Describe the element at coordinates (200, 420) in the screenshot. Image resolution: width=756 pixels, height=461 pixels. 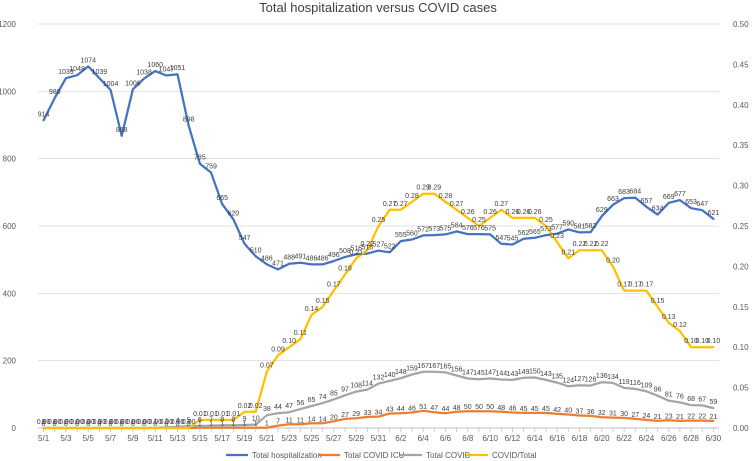
I see `data-label-total-covid: 6` at that location.